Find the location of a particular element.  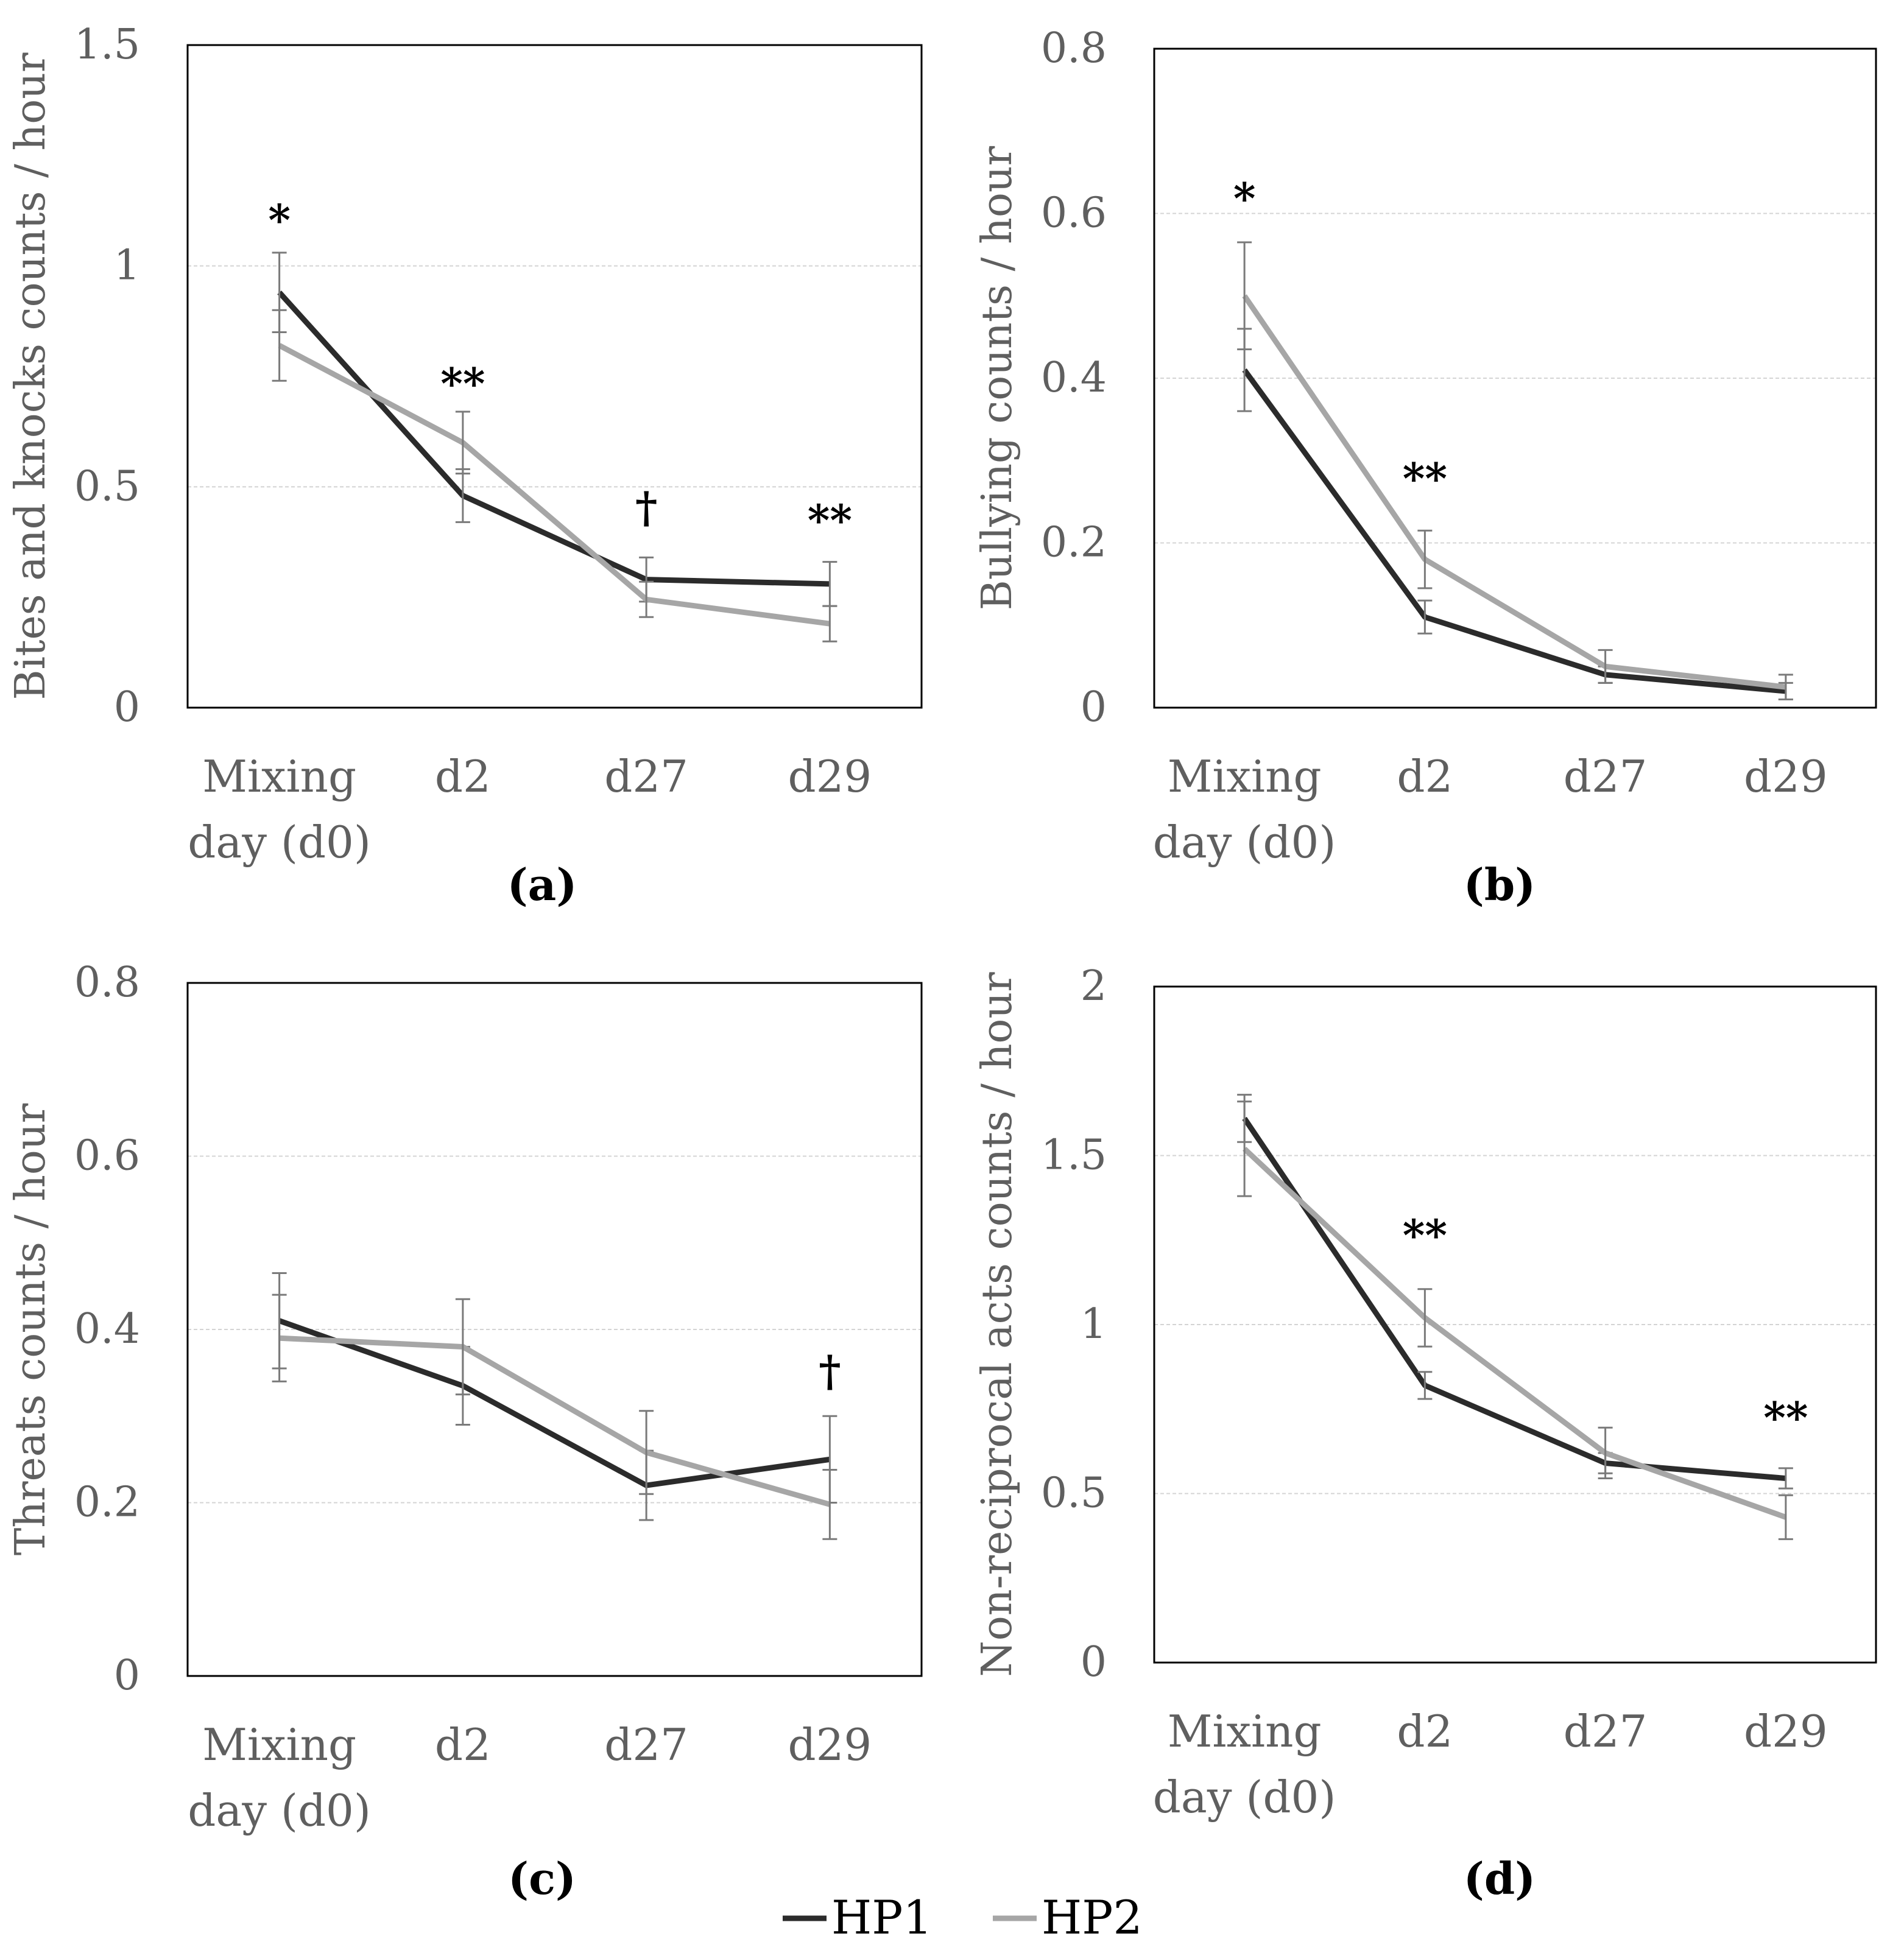

legend-label-hp1: HP1 is located at coordinates (882, 1917).